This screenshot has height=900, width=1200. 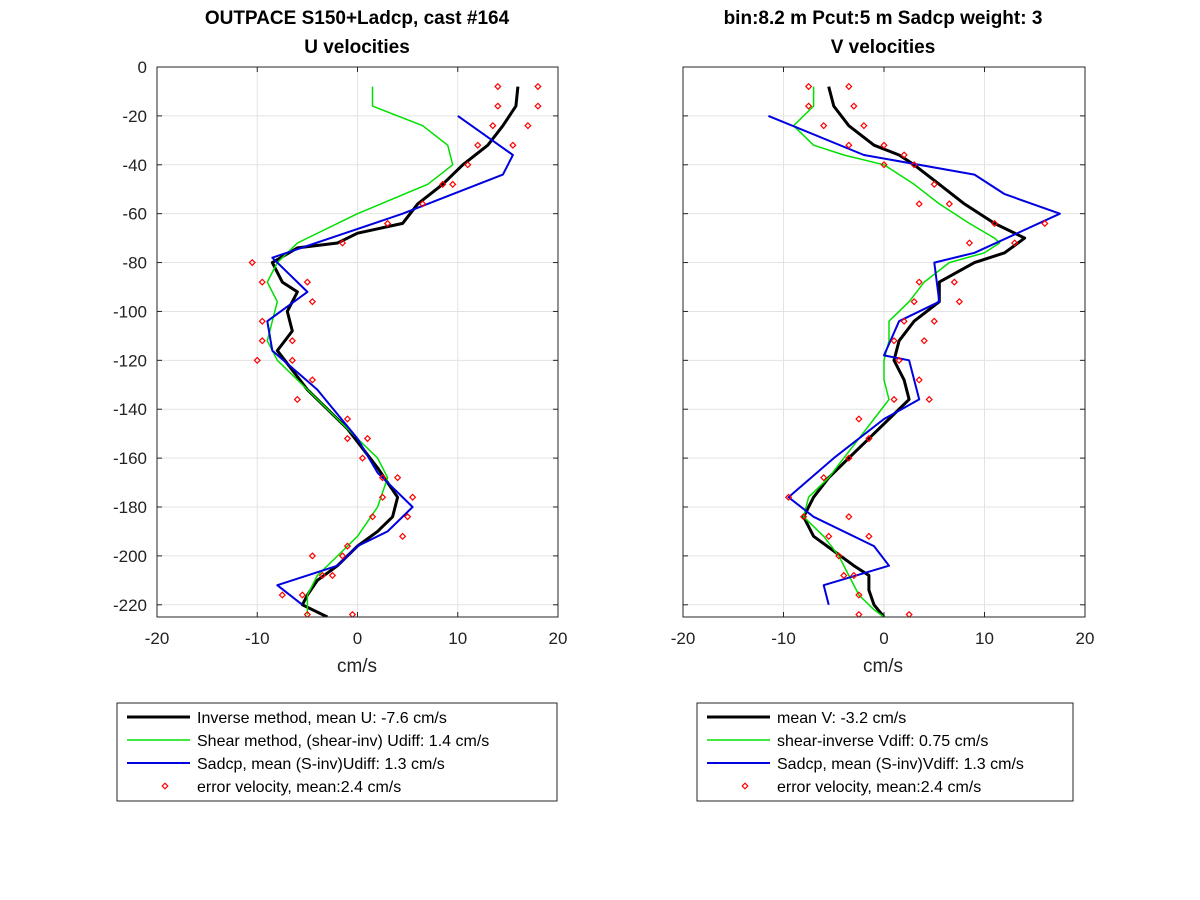 I want to click on u-panel-xlabel: cm/s, so click(x=357, y=666).